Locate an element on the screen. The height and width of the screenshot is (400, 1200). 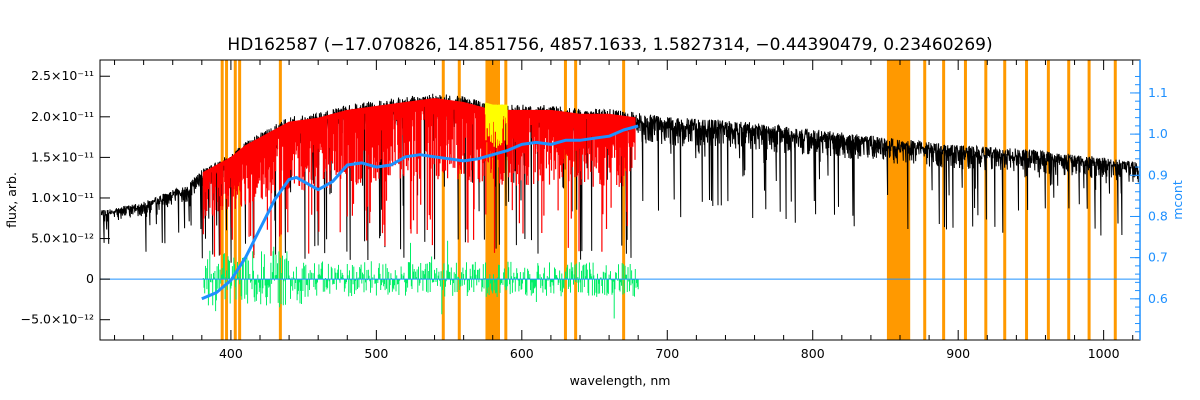
residuals is located at coordinates (420, 279).